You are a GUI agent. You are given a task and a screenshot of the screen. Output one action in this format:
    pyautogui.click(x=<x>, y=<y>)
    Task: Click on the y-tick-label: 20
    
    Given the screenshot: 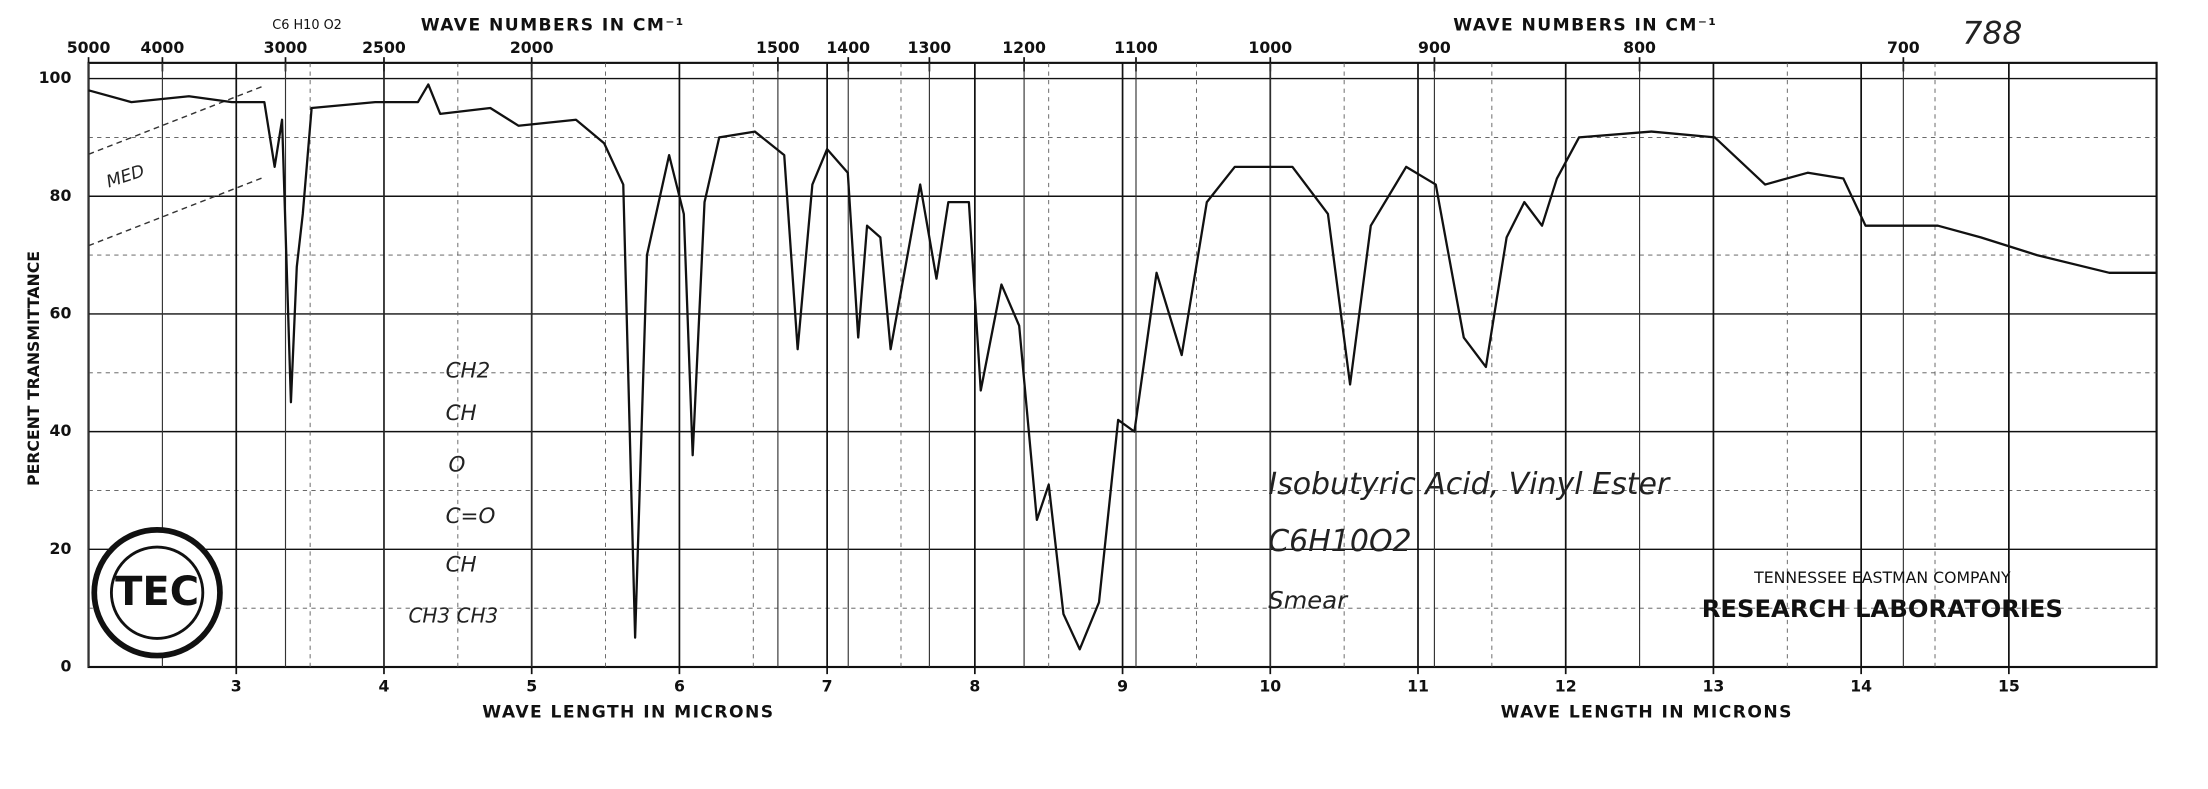 What is the action you would take?
    pyautogui.click(x=61, y=548)
    